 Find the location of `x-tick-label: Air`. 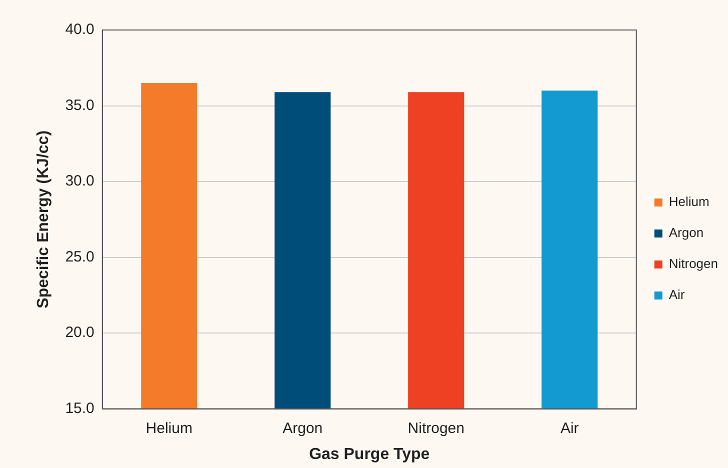

x-tick-label: Air is located at coordinates (569, 428).